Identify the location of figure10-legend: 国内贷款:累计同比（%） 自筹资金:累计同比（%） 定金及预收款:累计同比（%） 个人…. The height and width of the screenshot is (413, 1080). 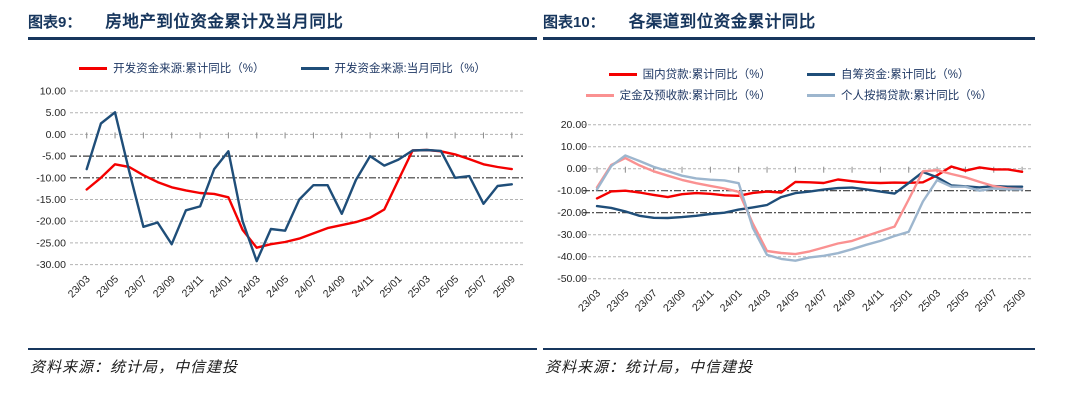
(789, 84).